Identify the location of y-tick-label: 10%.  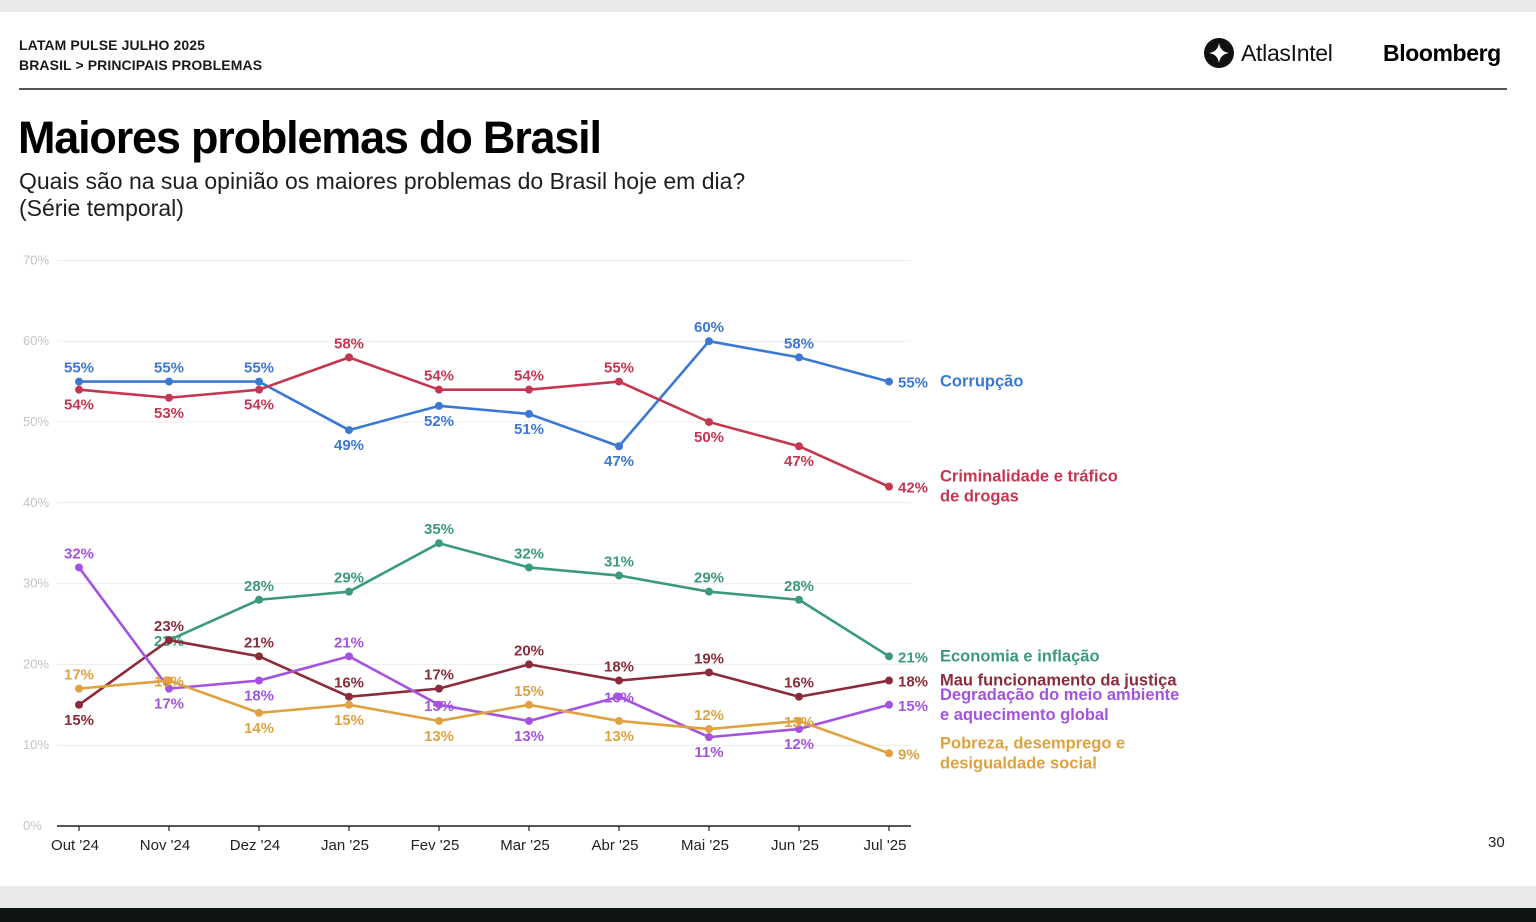
(36, 744).